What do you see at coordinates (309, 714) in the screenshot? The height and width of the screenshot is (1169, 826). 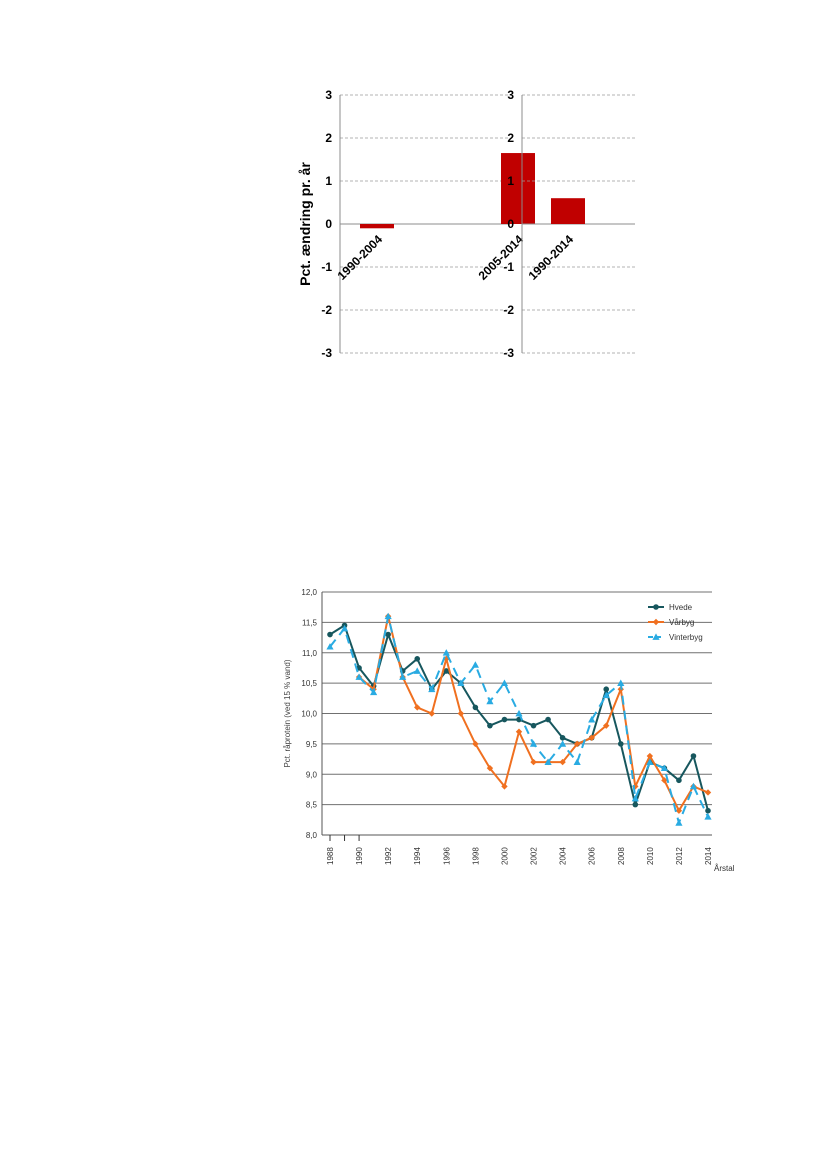 I see `y-tick-label: 10,0` at bounding box center [309, 714].